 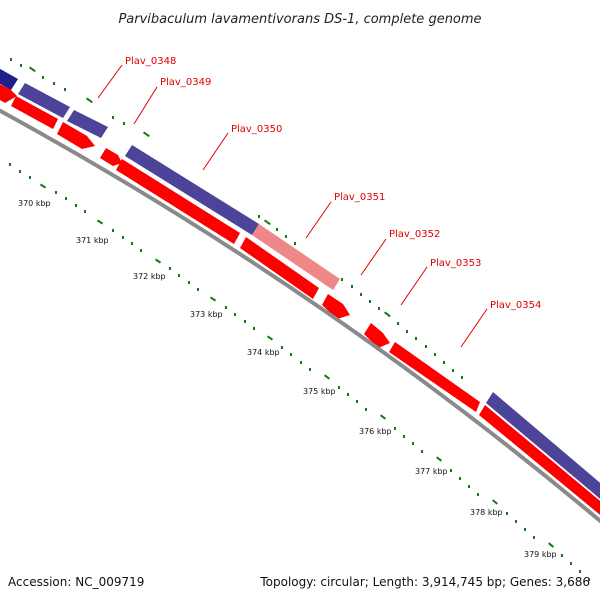 What do you see at coordinates (149, 276) in the screenshot?
I see `scale-label: 372 kbp` at bounding box center [149, 276].